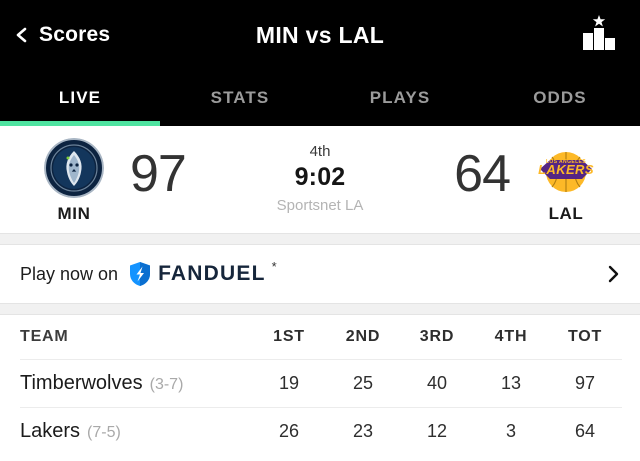 The width and height of the screenshot is (640, 461). I want to click on row-team-cell: Lakers (7-5), so click(136, 431).